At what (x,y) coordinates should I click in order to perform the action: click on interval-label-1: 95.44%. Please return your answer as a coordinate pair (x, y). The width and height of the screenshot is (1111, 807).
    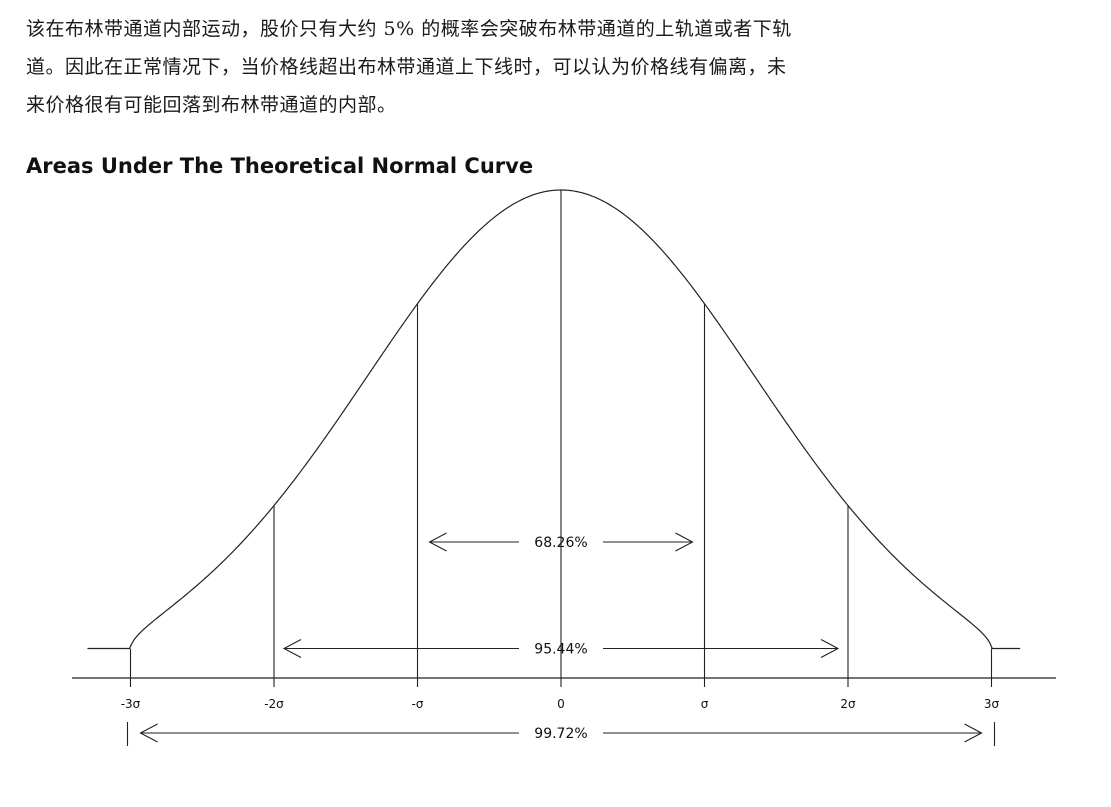
    Looking at the image, I should click on (560, 650).